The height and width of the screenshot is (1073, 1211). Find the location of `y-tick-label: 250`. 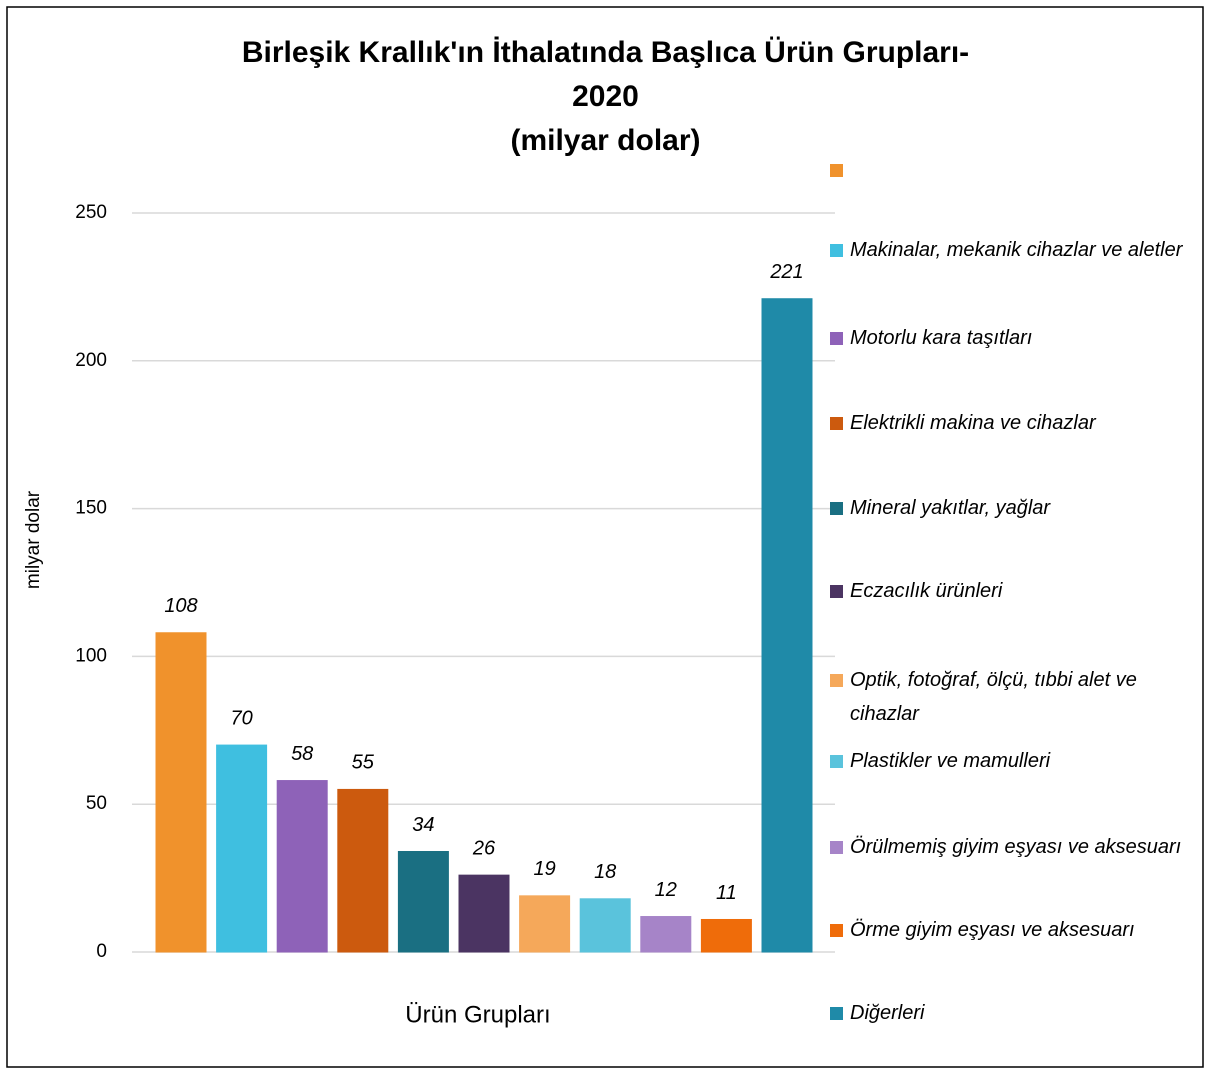

y-tick-label: 250 is located at coordinates (91, 212).